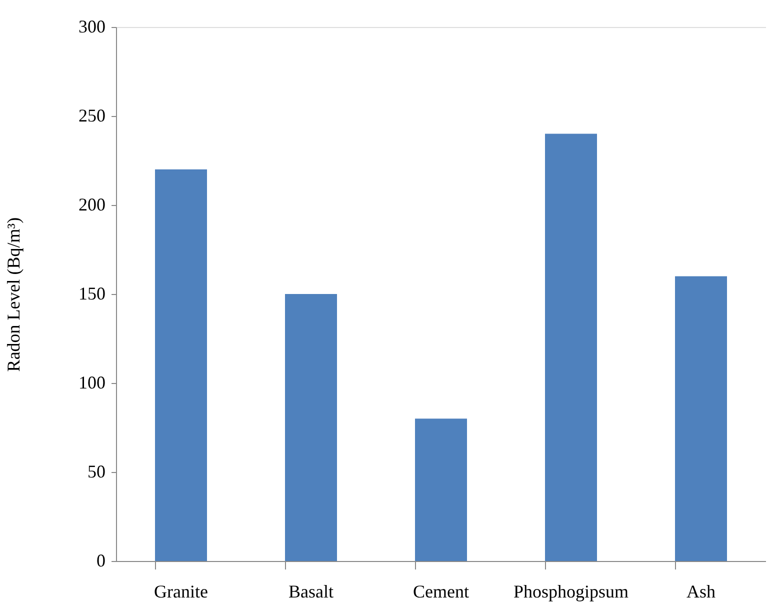 The image size is (781, 607). I want to click on x-tick-label: Cement, so click(441, 592).